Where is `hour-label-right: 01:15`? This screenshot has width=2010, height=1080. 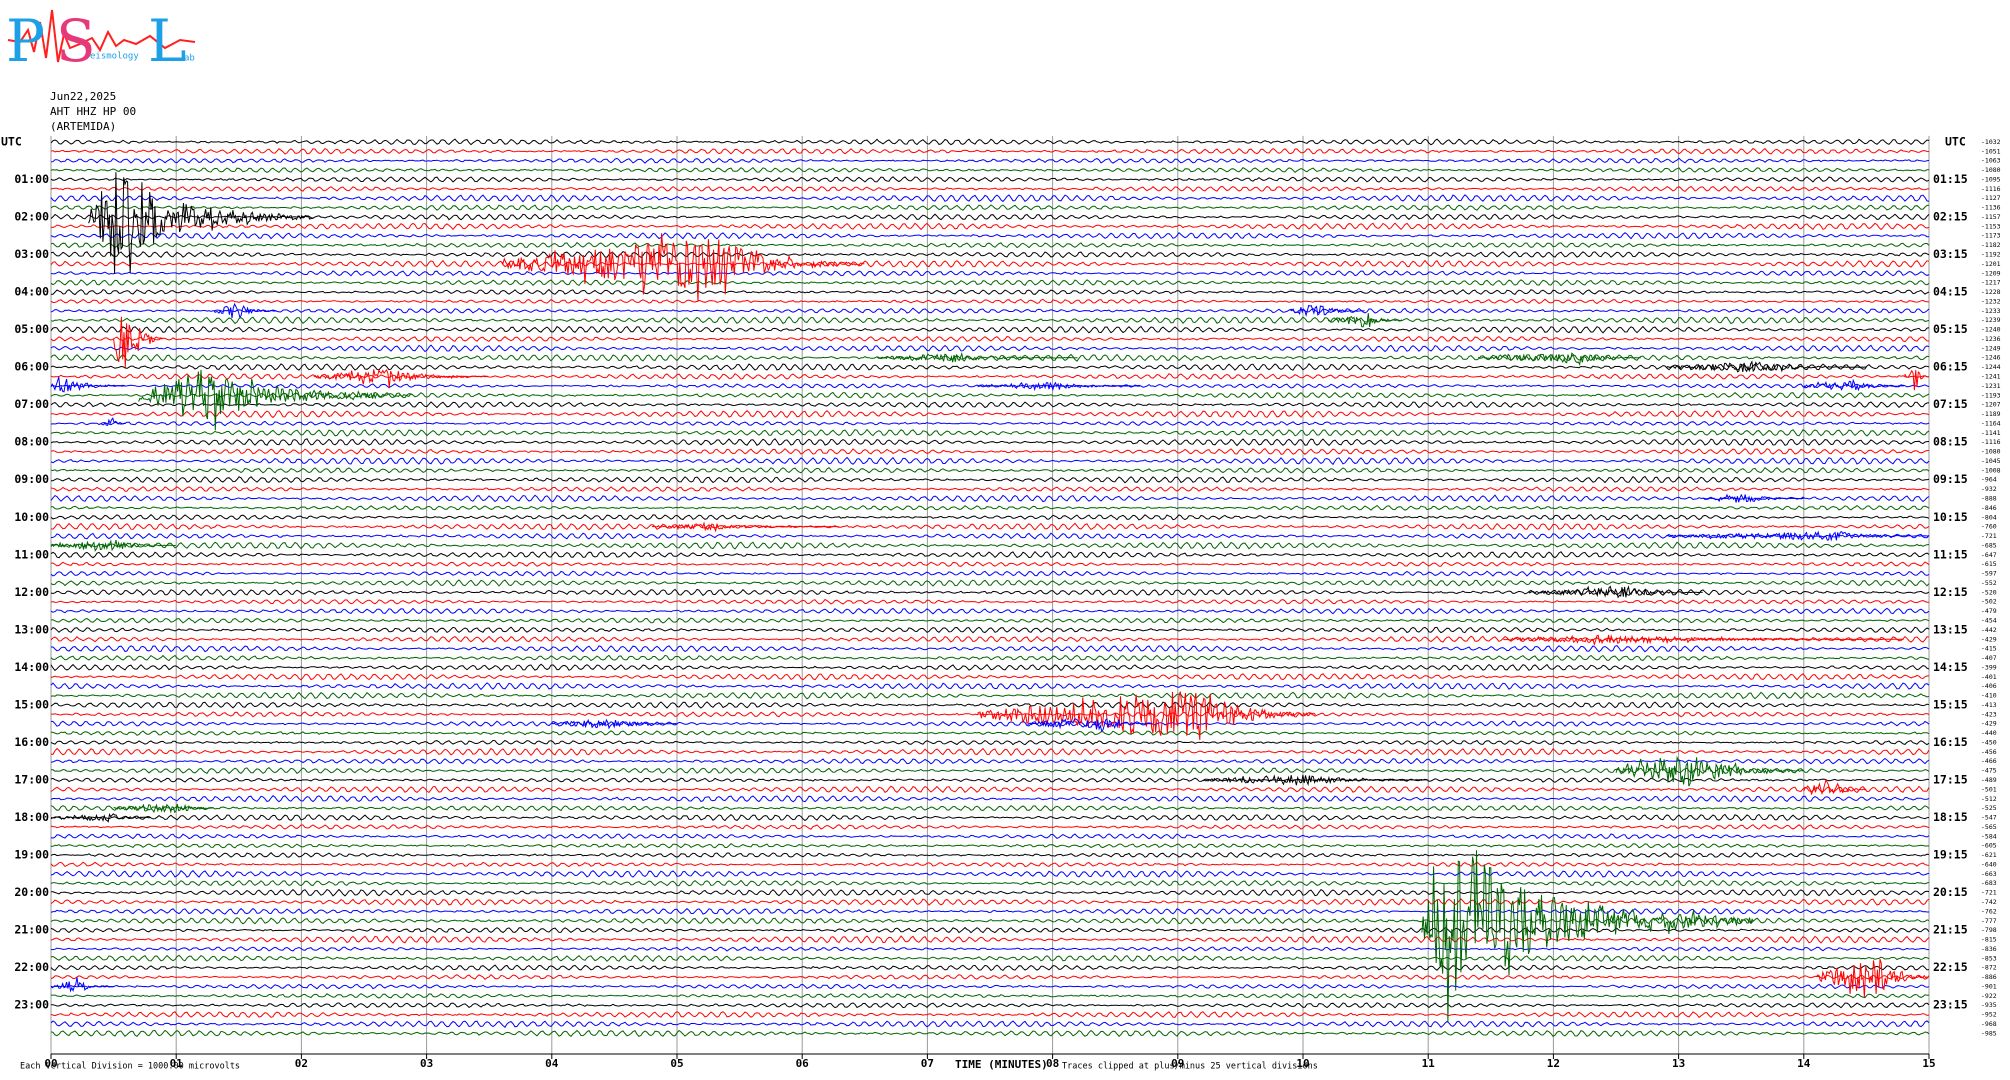 hour-label-right: 01:15 is located at coordinates (1950, 179).